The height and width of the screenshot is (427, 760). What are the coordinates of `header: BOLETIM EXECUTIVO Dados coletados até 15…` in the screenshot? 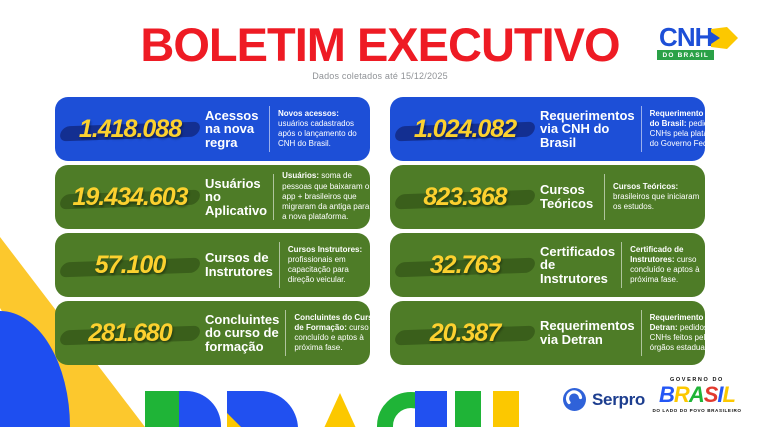 It's located at (380, 50).